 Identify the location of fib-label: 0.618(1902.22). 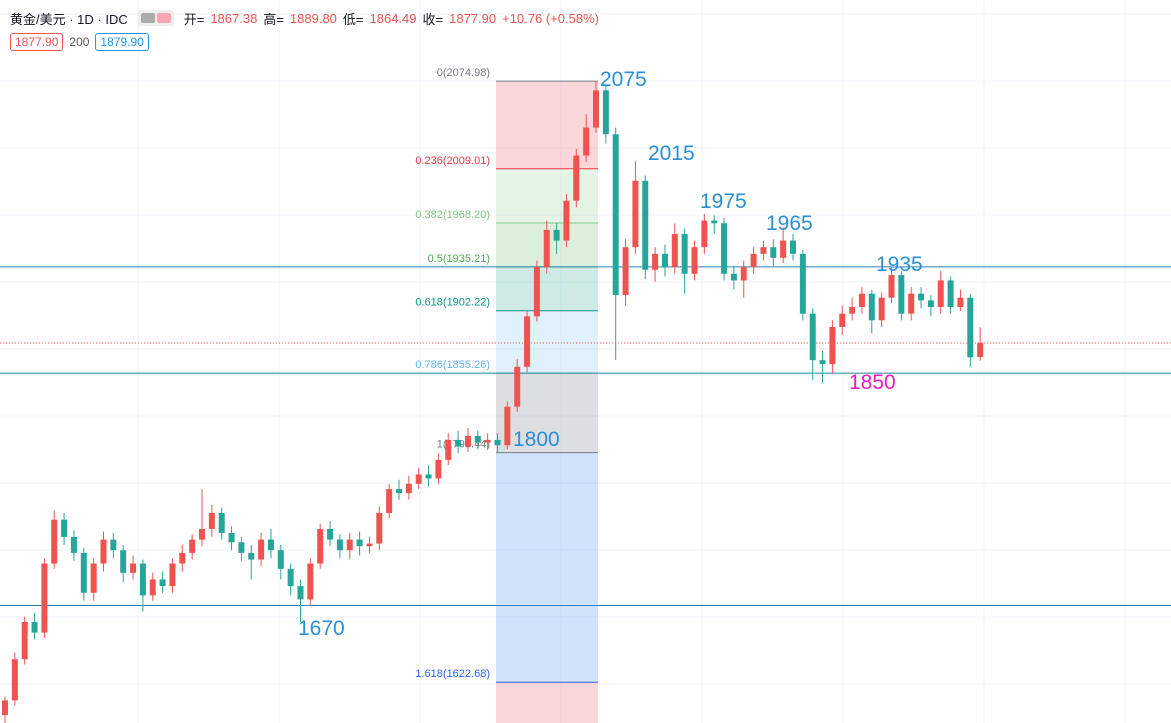
(452, 303).